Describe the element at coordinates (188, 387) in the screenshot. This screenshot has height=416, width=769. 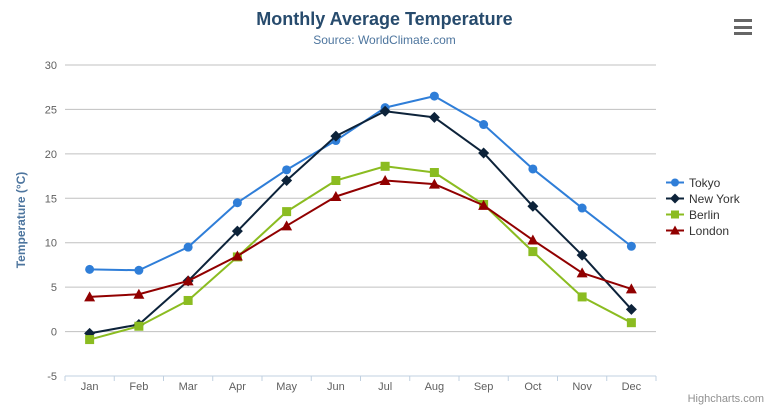
I see `x-axis-label: Mar` at that location.